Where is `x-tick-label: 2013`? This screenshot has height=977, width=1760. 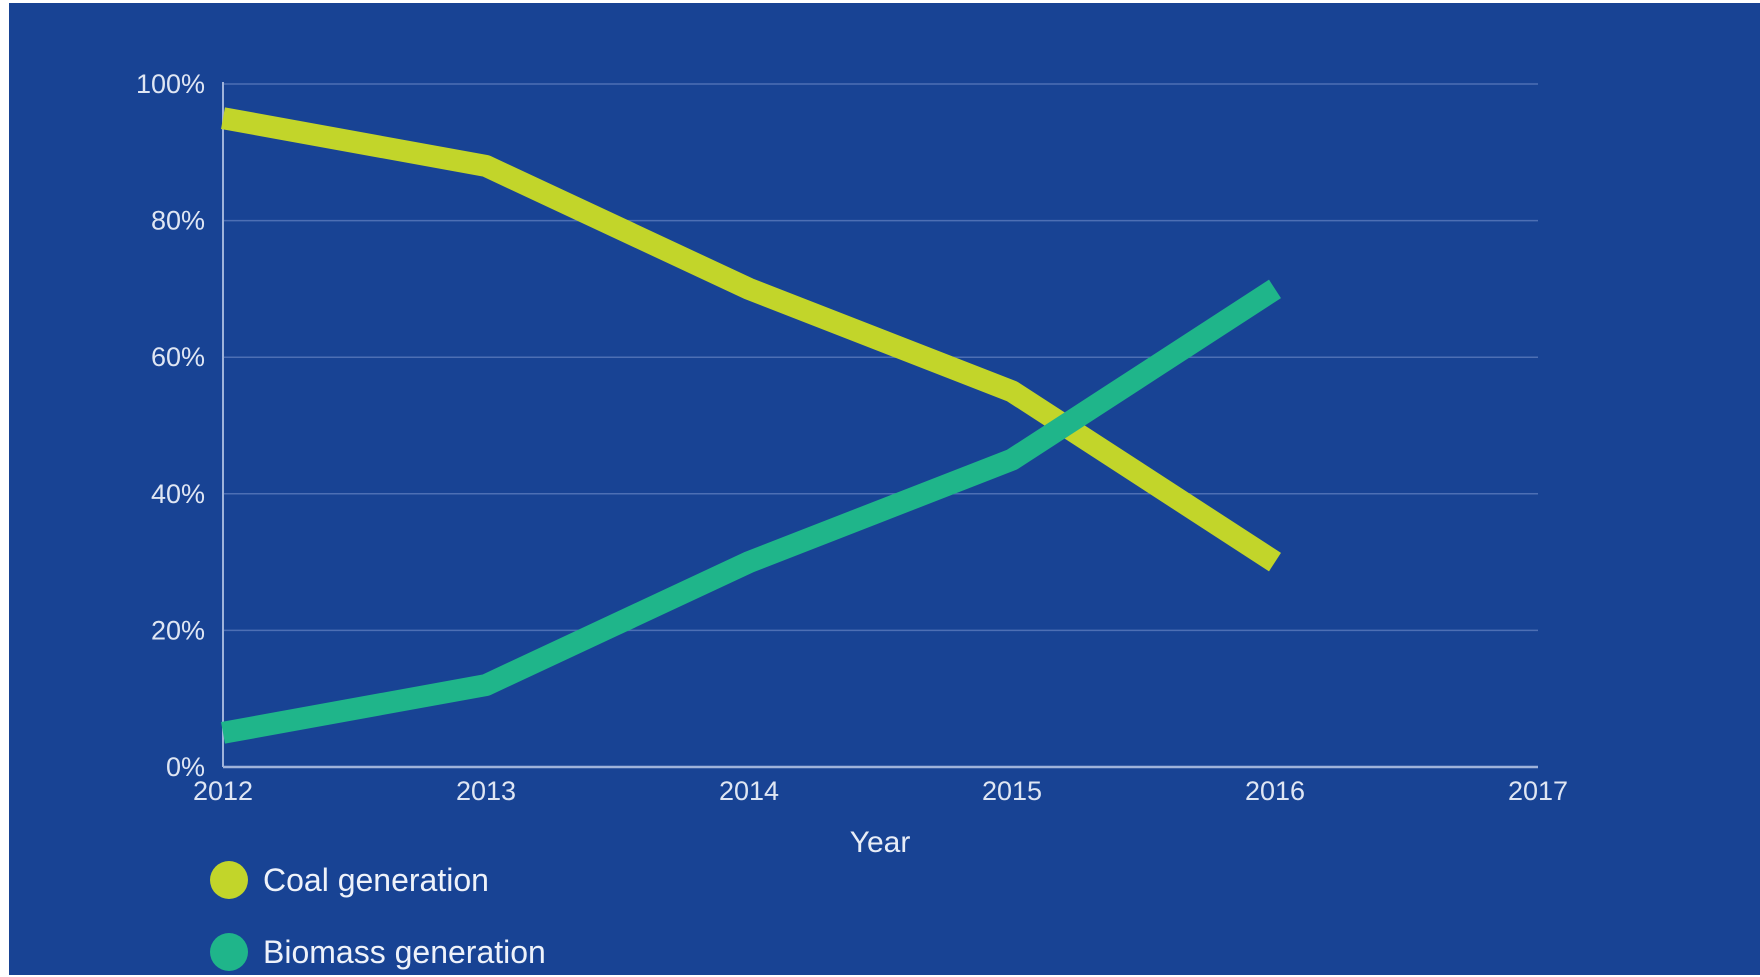 x-tick-label: 2013 is located at coordinates (486, 791).